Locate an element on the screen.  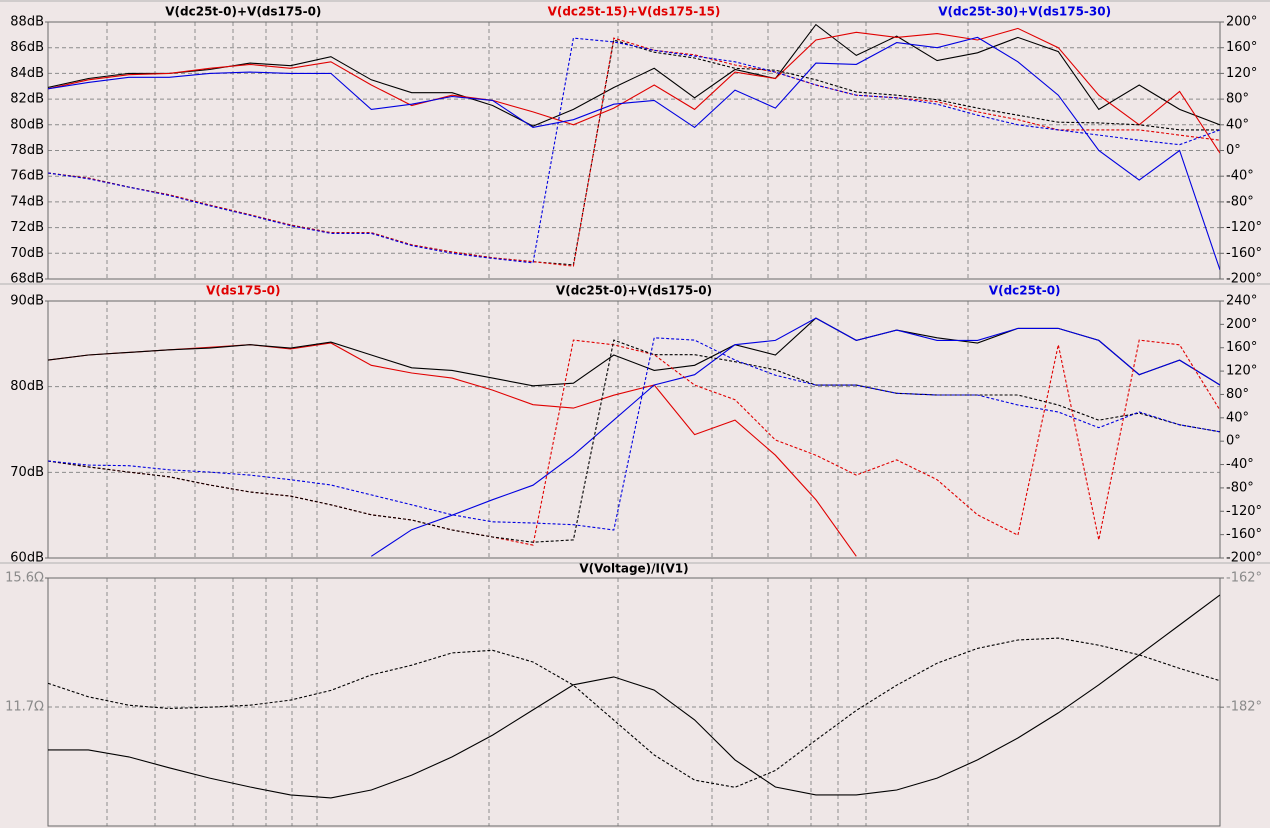
y-tick-label: 60dB is located at coordinates (27, 558).